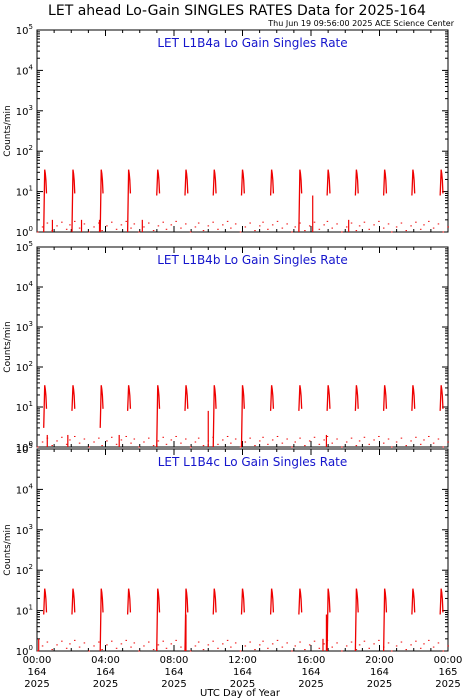 Image resolution: width=475 pixels, height=700 pixels. What do you see at coordinates (31, 404) in the screenshot?
I see `y-tick-exponent: 1` at bounding box center [31, 404].